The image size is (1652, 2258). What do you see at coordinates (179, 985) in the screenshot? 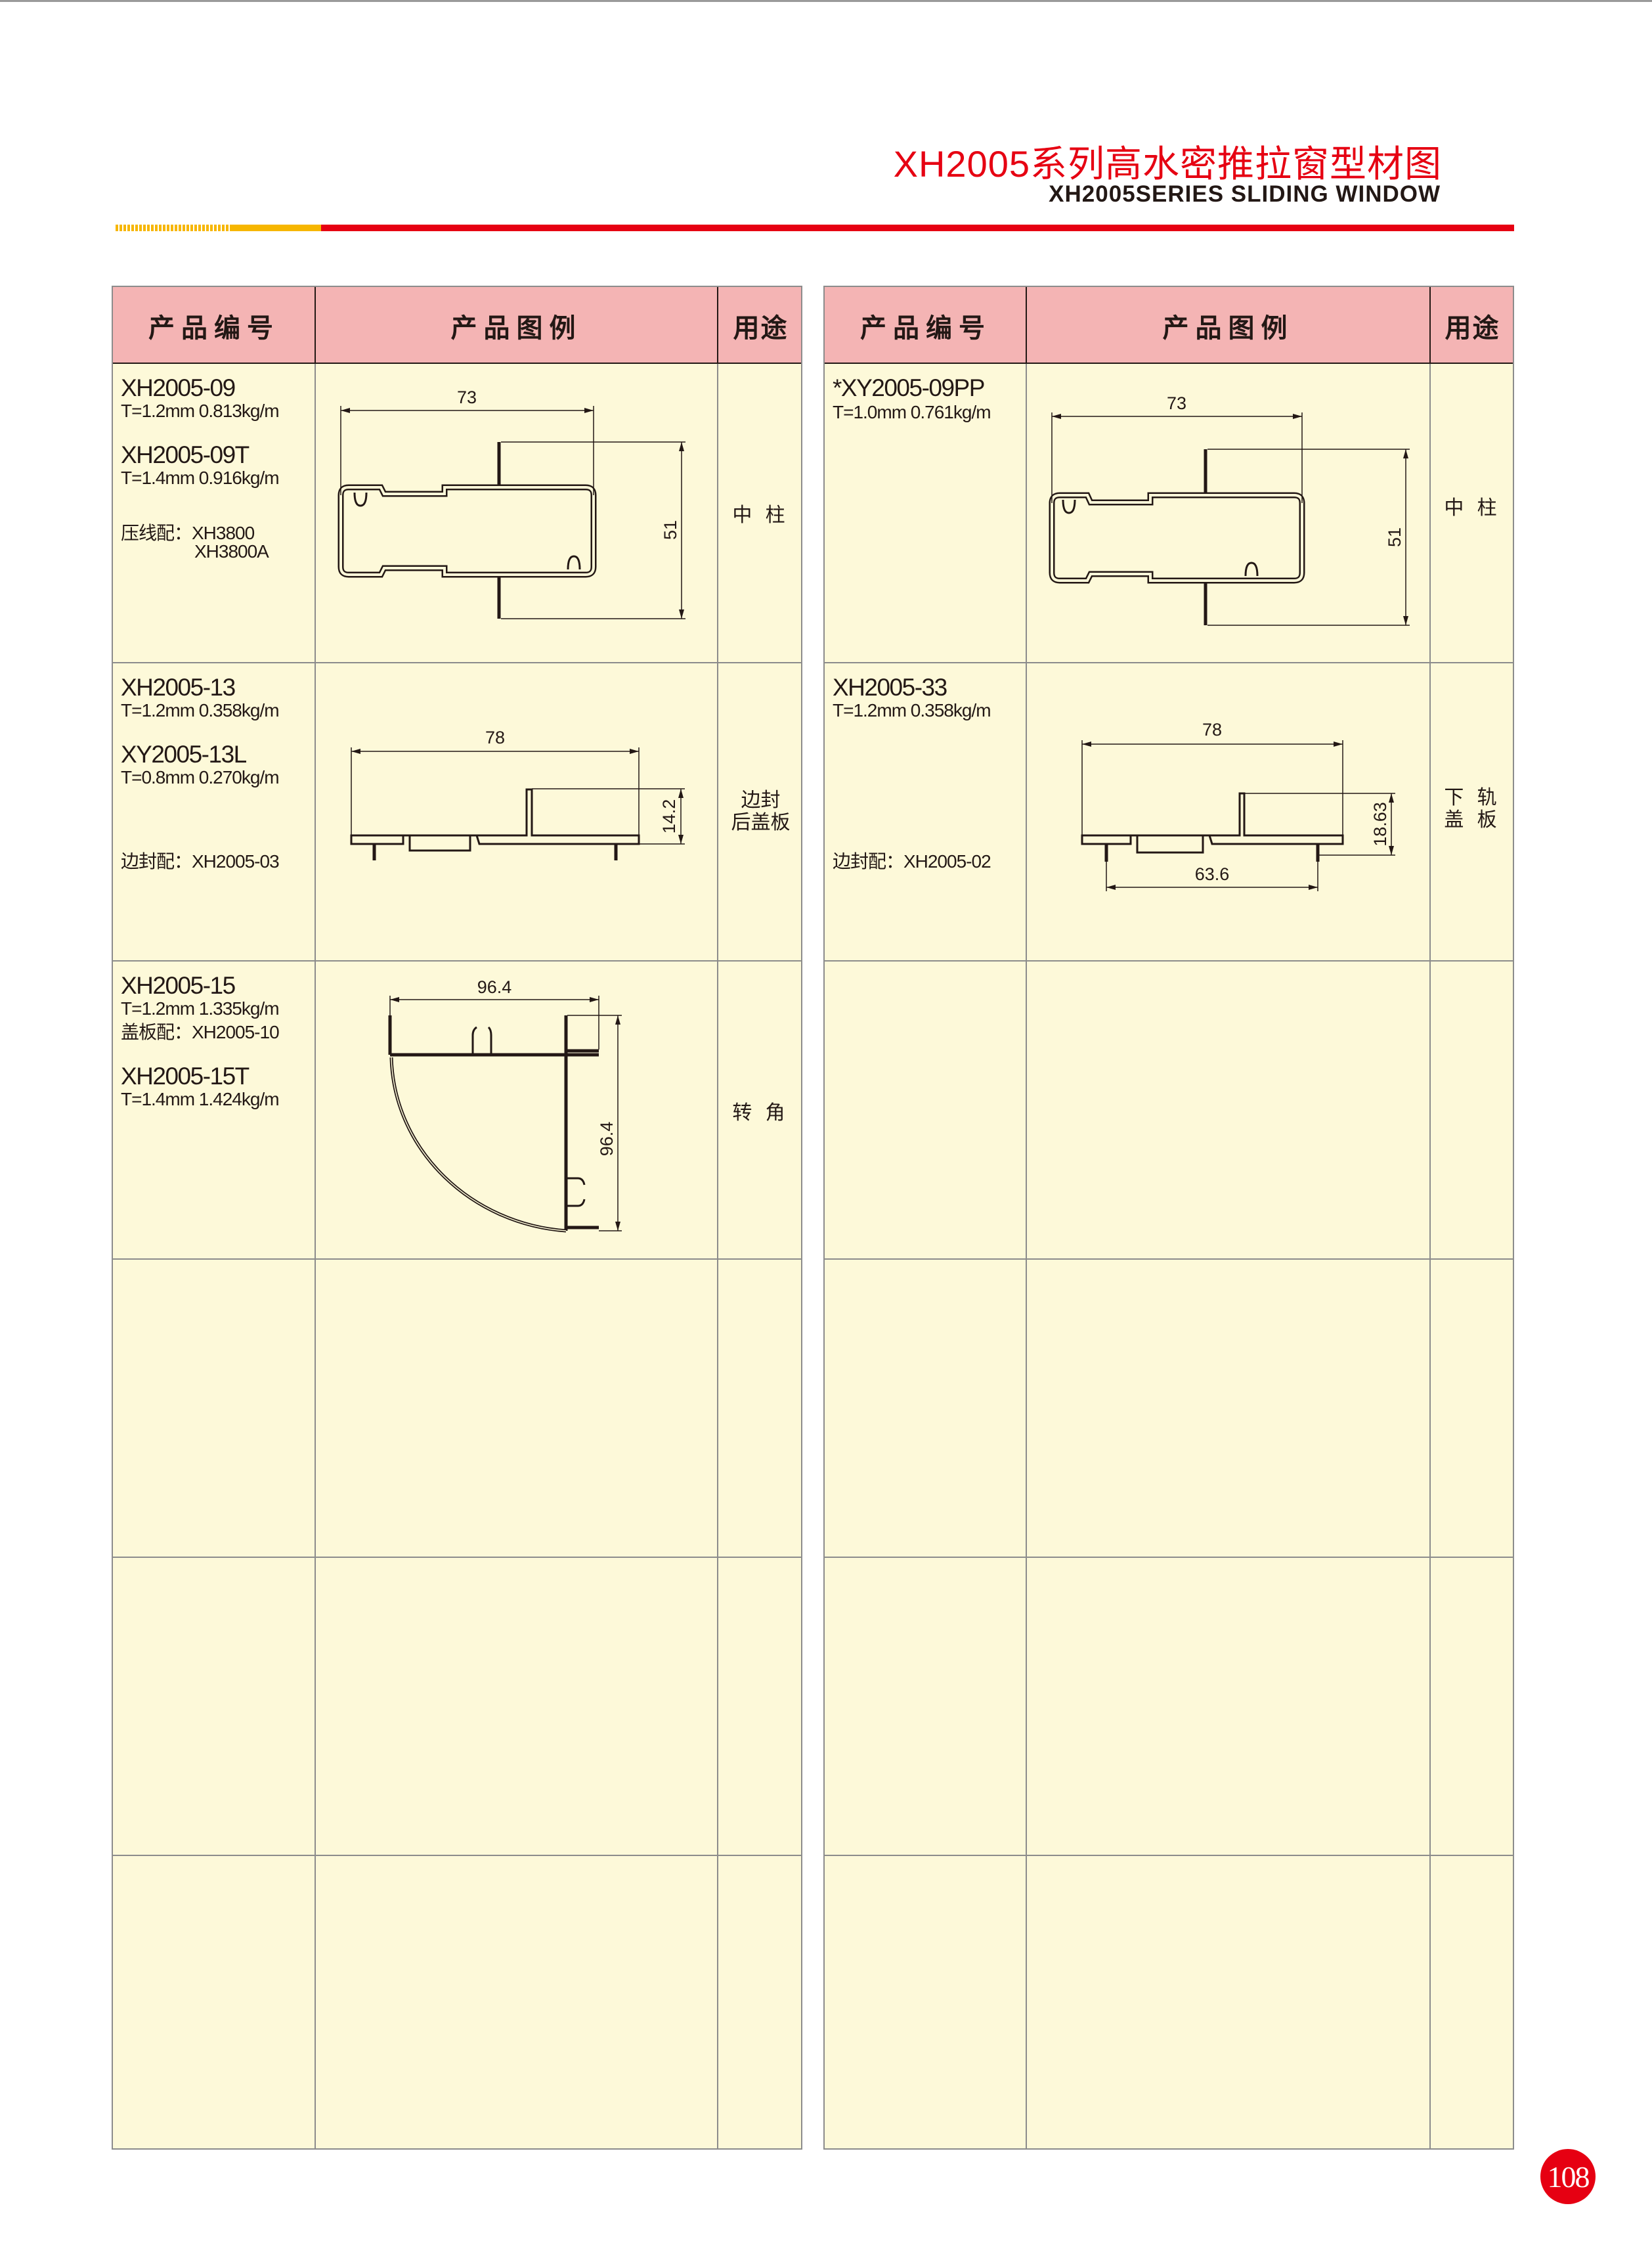
I see `product-code: XH2005-15` at bounding box center [179, 985].